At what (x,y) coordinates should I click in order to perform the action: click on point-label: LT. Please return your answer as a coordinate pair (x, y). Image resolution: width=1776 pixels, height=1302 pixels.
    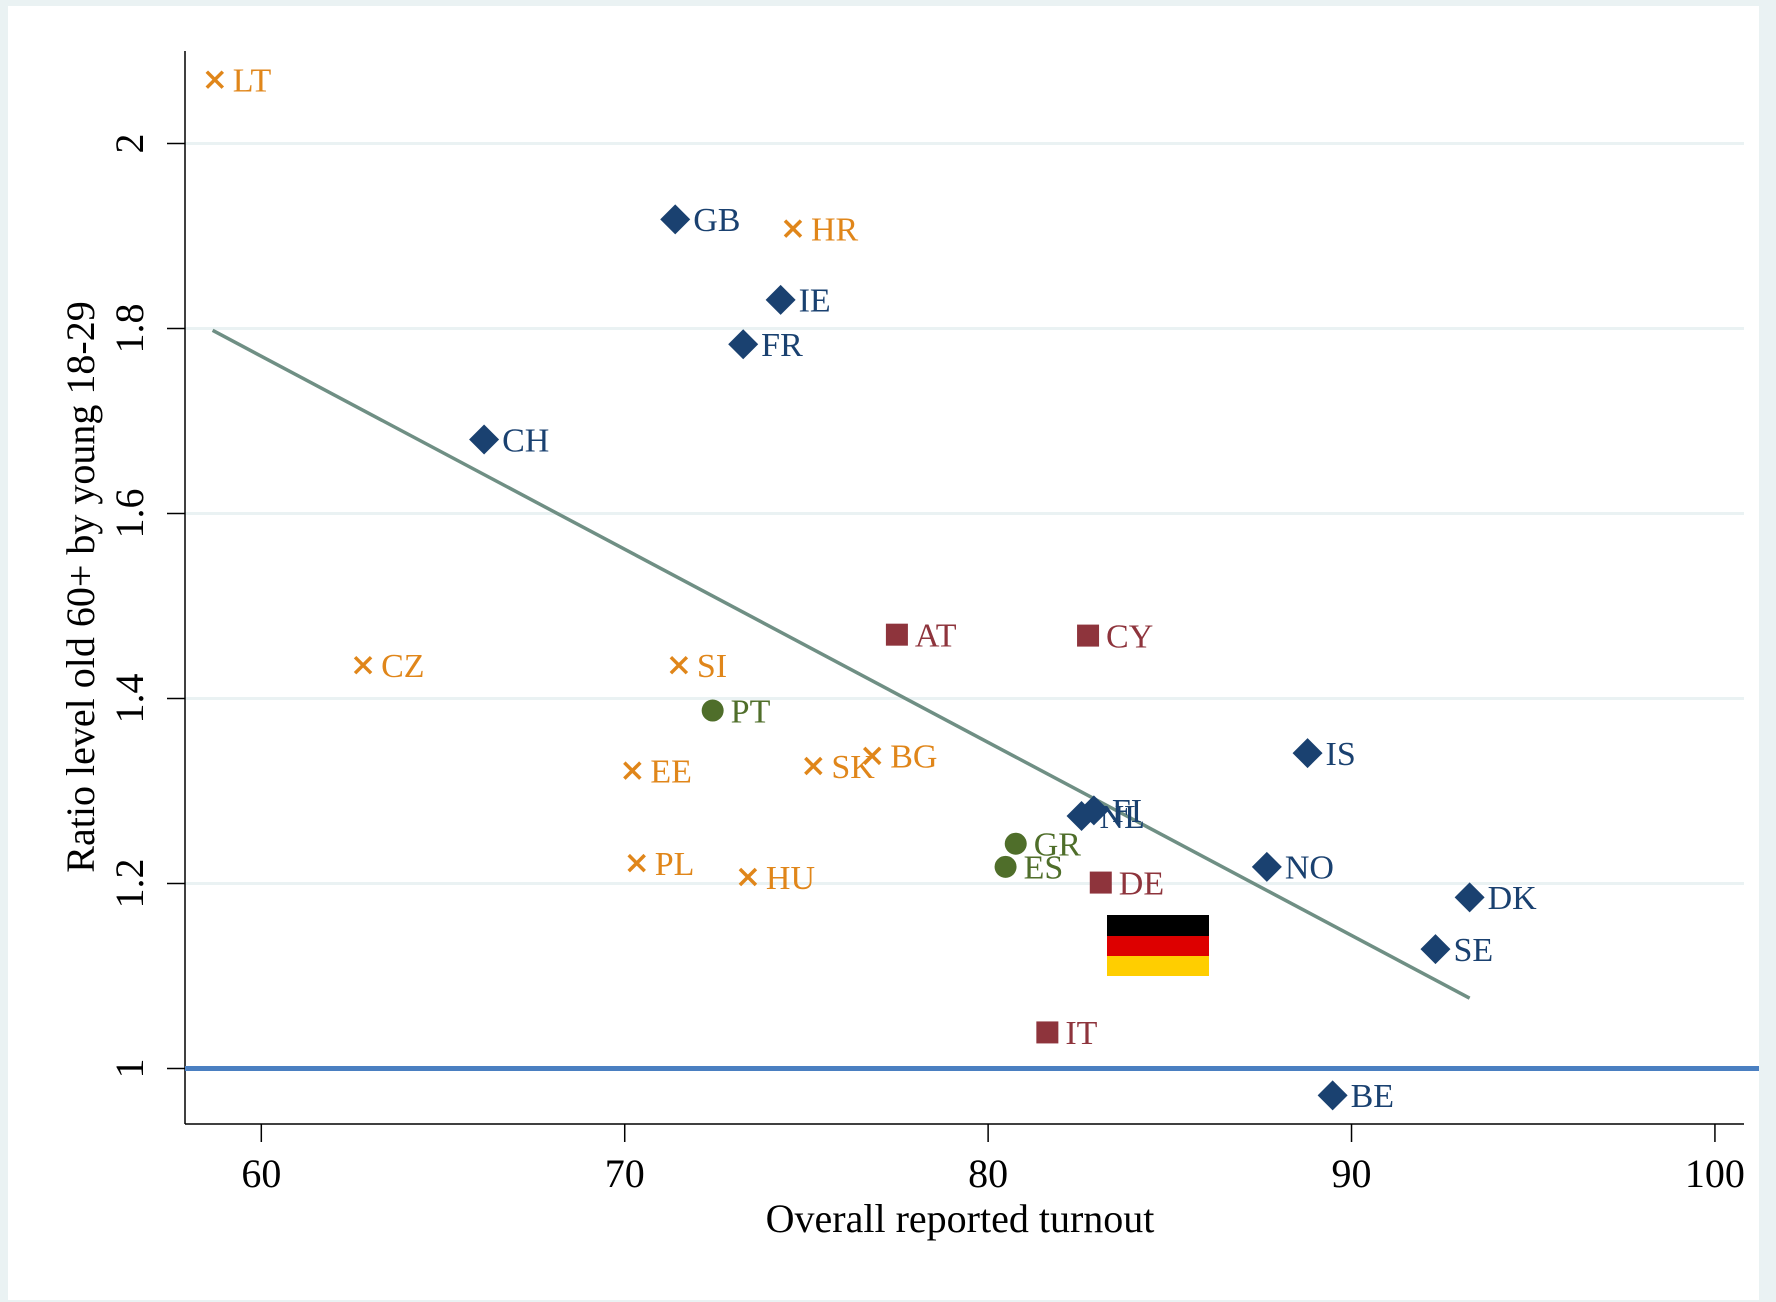
    Looking at the image, I should click on (252, 80).